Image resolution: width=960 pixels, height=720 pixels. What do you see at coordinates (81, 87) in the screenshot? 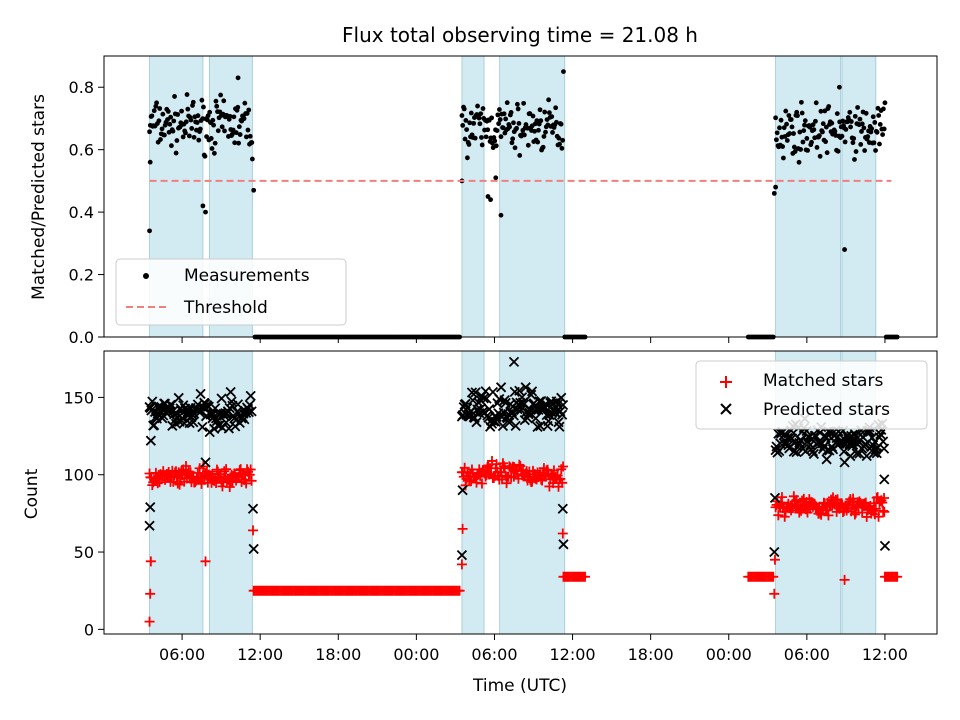
I see `y-tick-label: 0.8` at bounding box center [81, 87].